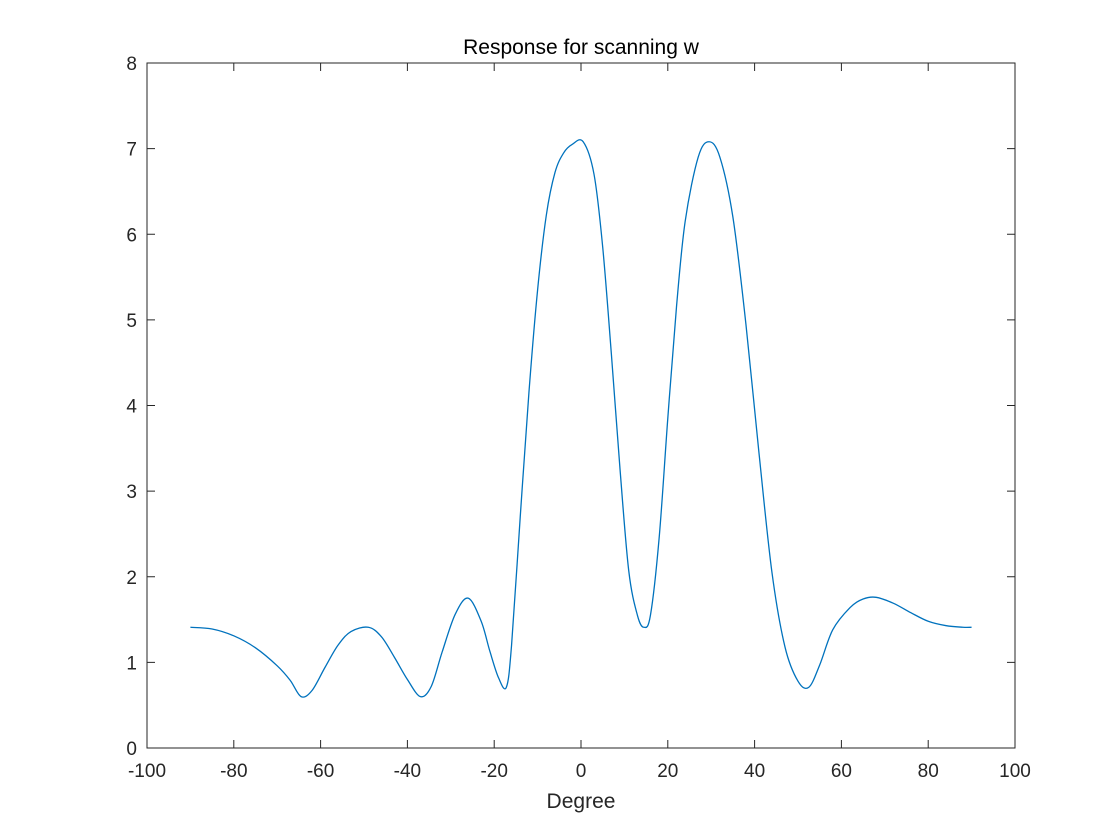 Image resolution: width=1120 pixels, height=840 pixels. I want to click on x-tick-label: 40, so click(754, 771).